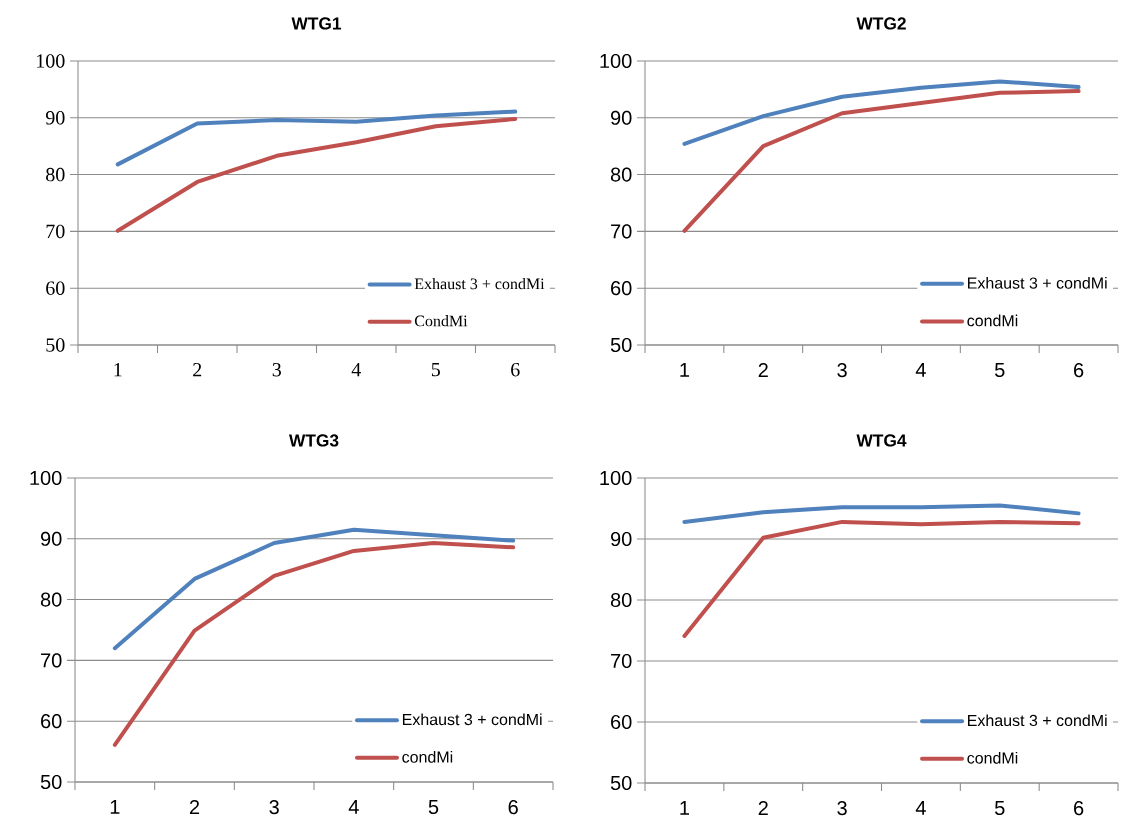  I want to click on chart-title: WTG4, so click(881, 440).